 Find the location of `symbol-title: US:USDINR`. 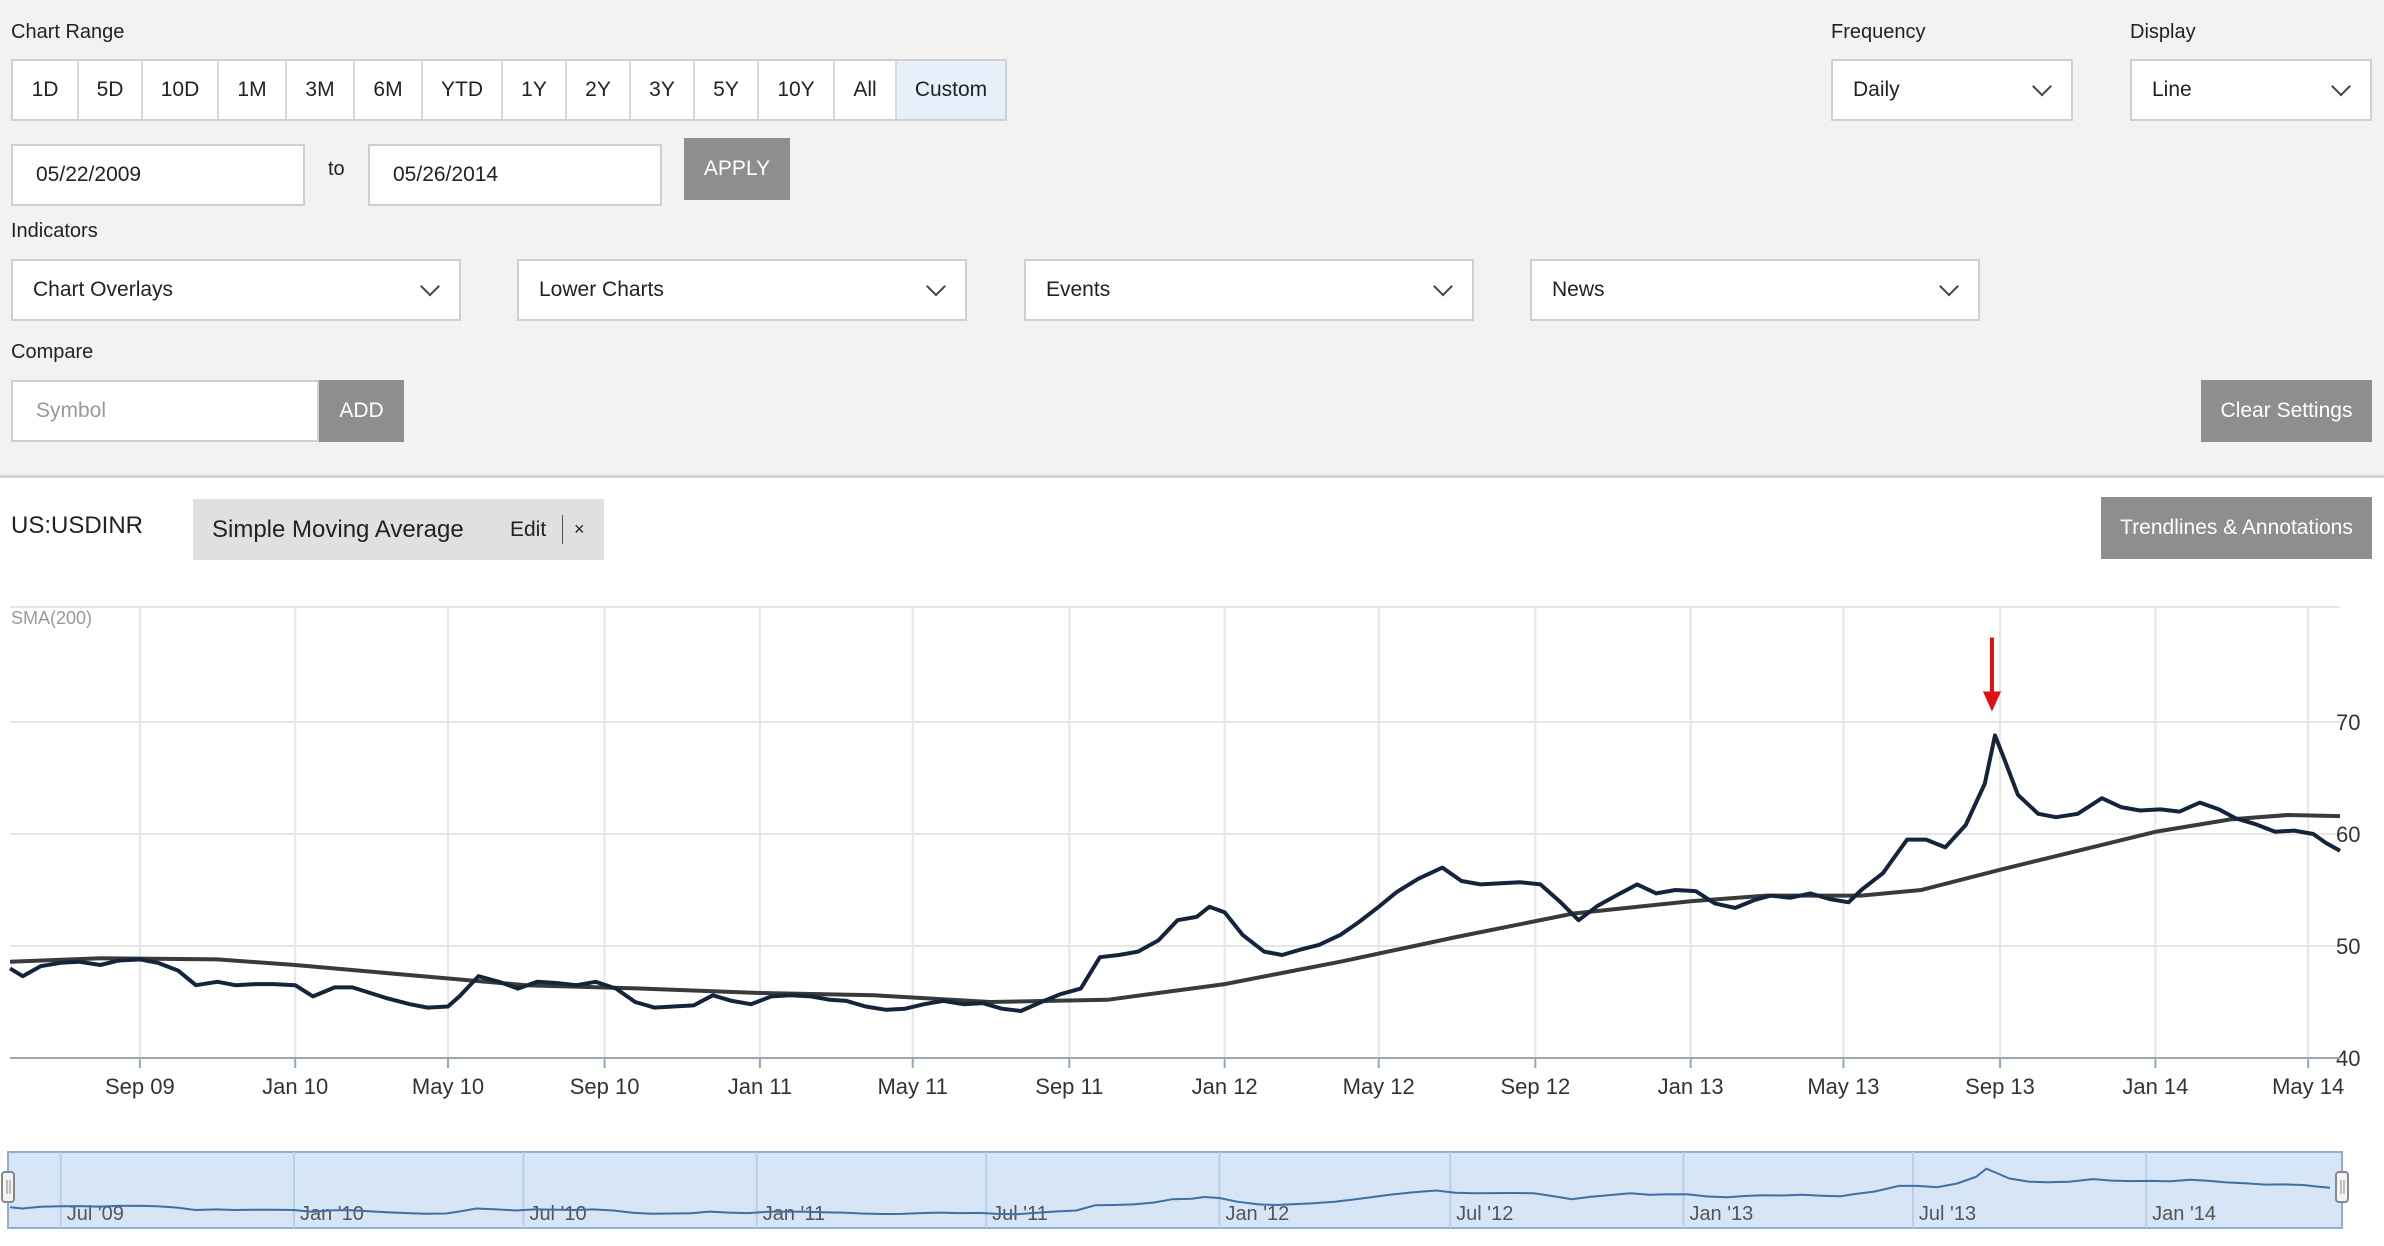

symbol-title: US:USDINR is located at coordinates (77, 525).